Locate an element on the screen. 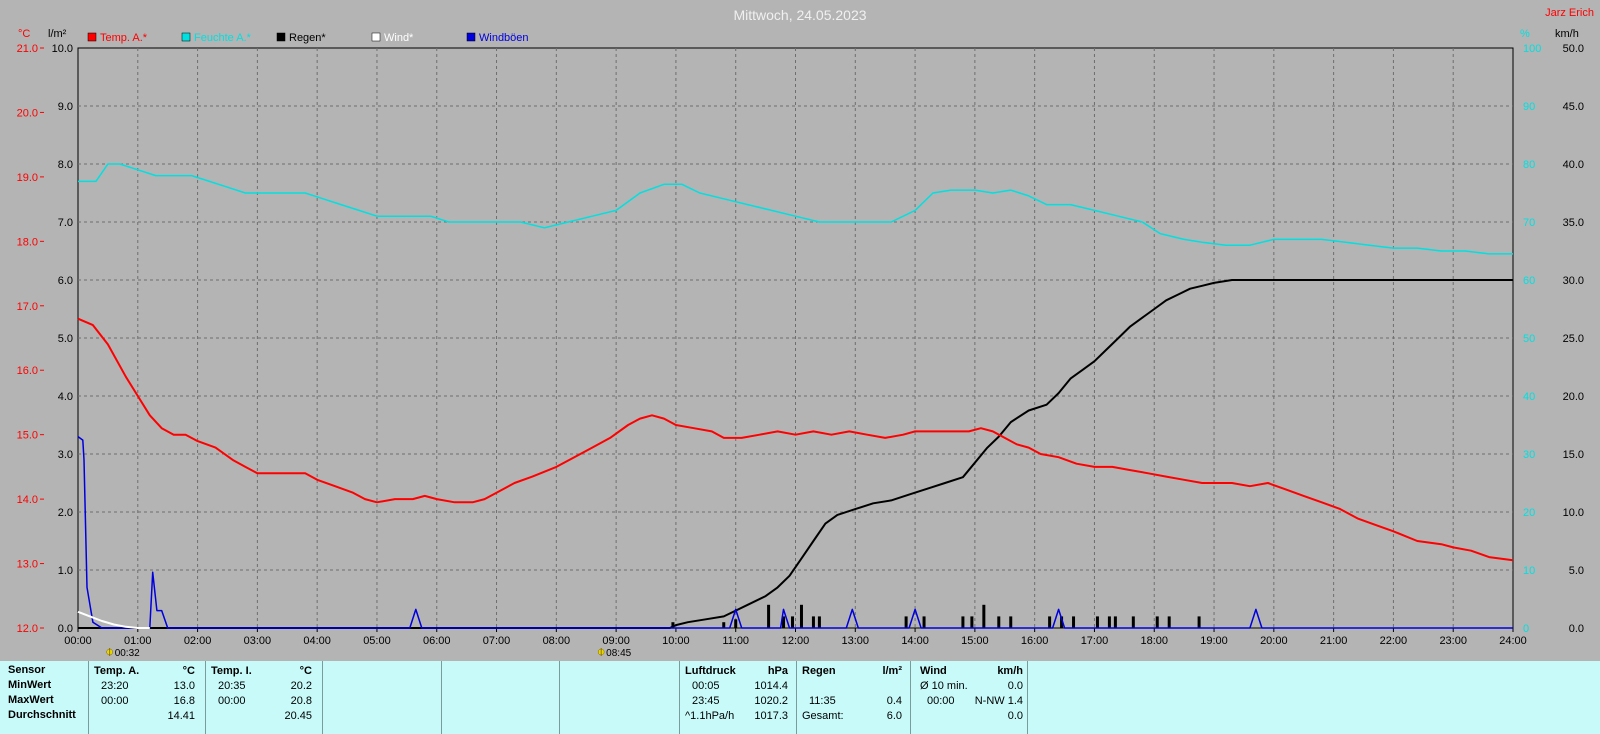  humidity-tick-label: 90 is located at coordinates (1529, 107).